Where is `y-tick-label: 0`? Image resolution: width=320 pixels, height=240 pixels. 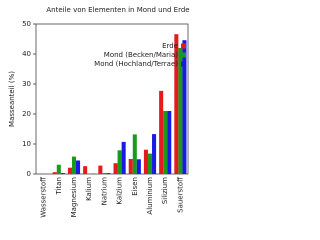
y-tick-label: 0 is located at coordinates (29, 174).